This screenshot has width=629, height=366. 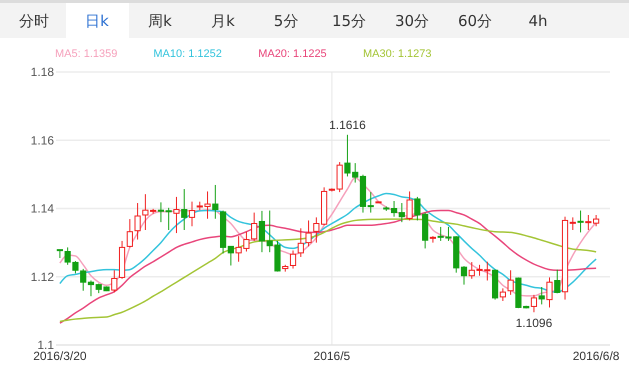 I want to click on tab-bar: 分时 日k 周k 月k 5分 15分 30分 60分 4h, so click(x=314, y=19).